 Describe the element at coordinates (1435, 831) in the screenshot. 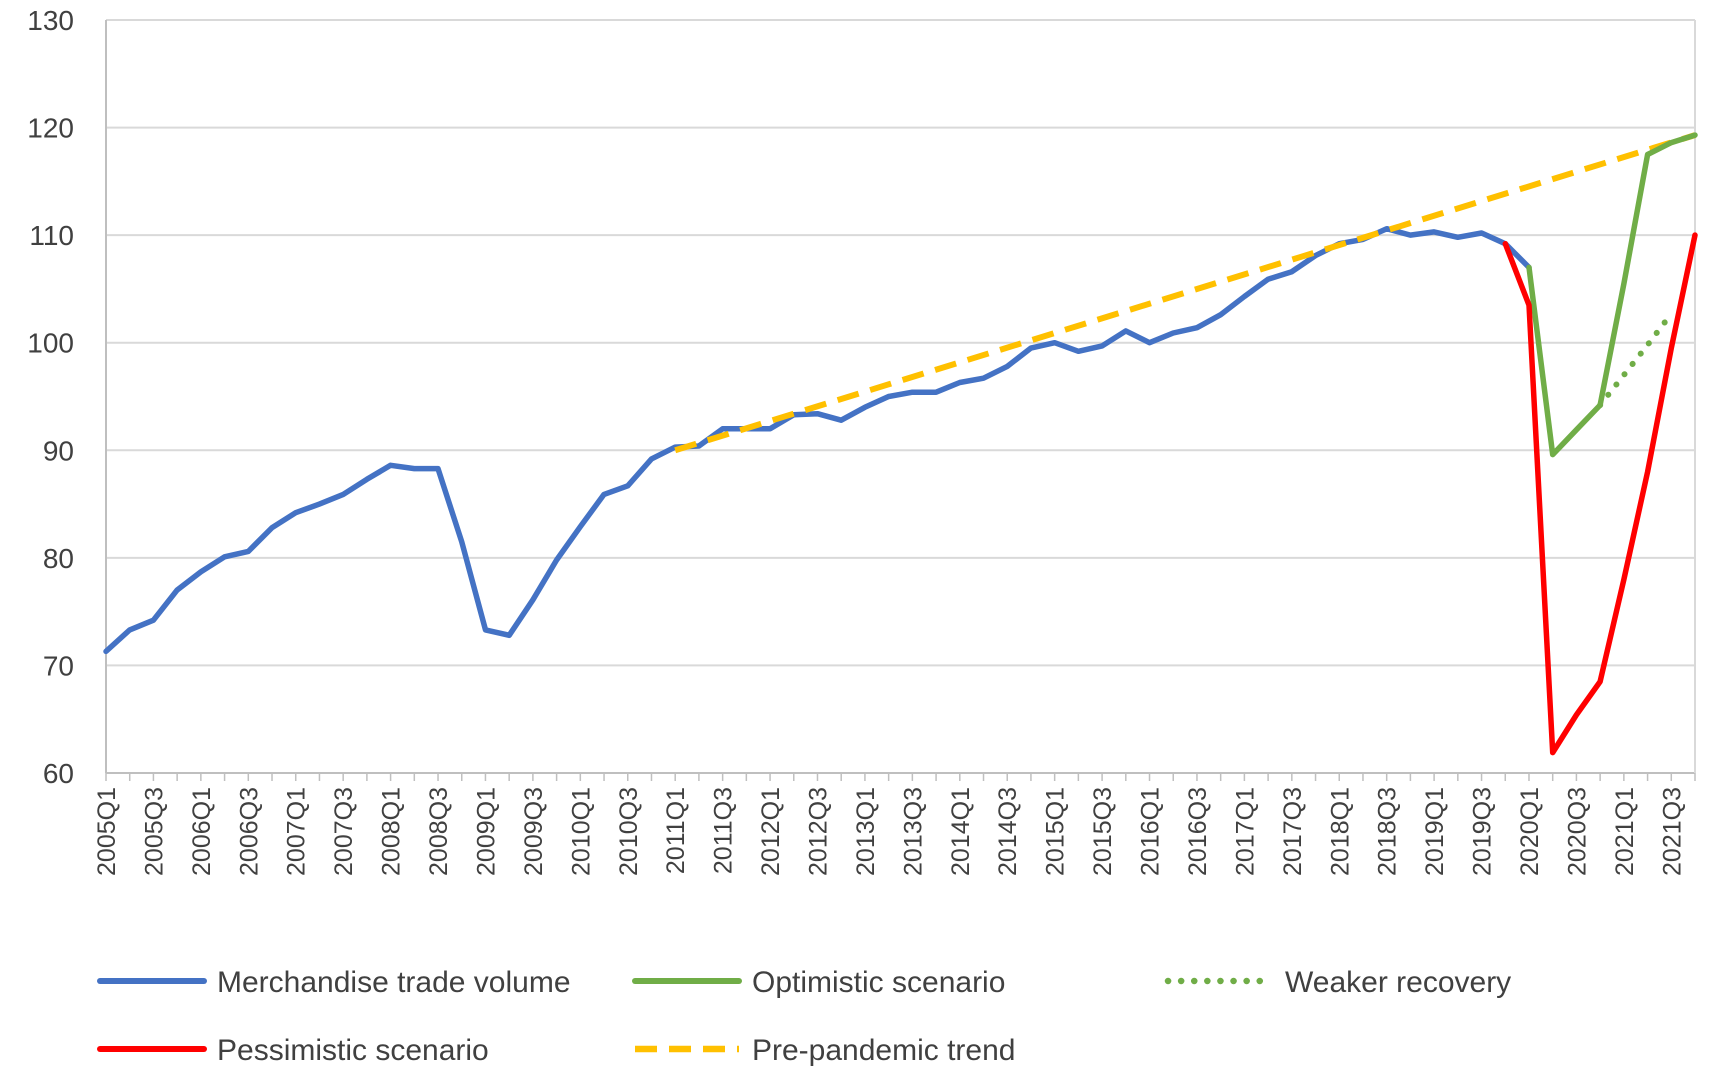

I see `x-tick-label: 2019Q1` at that location.